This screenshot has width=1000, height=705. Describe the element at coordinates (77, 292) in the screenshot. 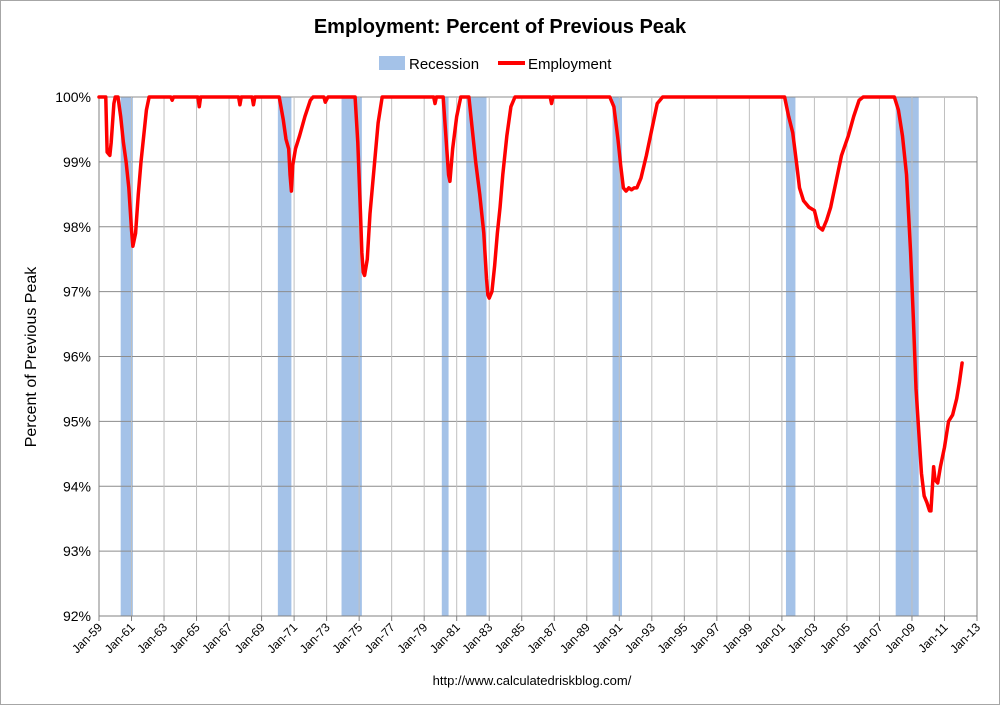

I see `y-tick-label: 97%` at that location.